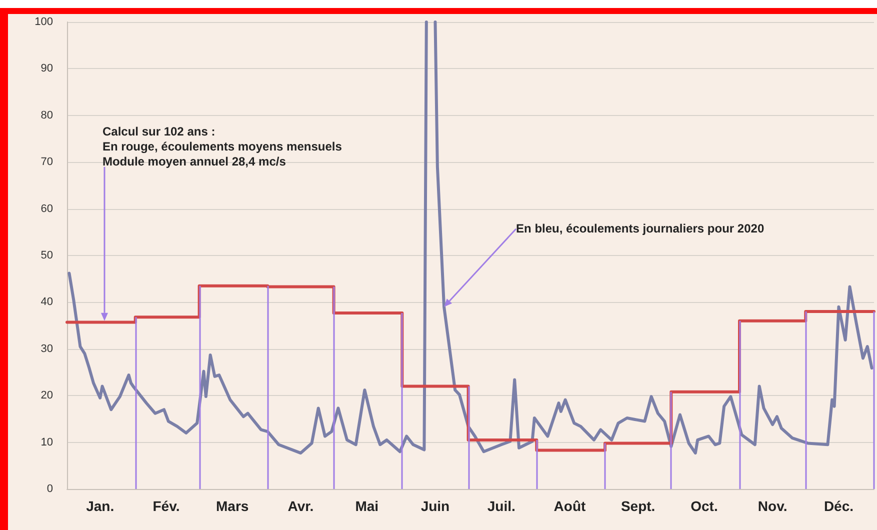  Describe the element at coordinates (46, 348) in the screenshot. I see `y-tick-label: 30` at that location.